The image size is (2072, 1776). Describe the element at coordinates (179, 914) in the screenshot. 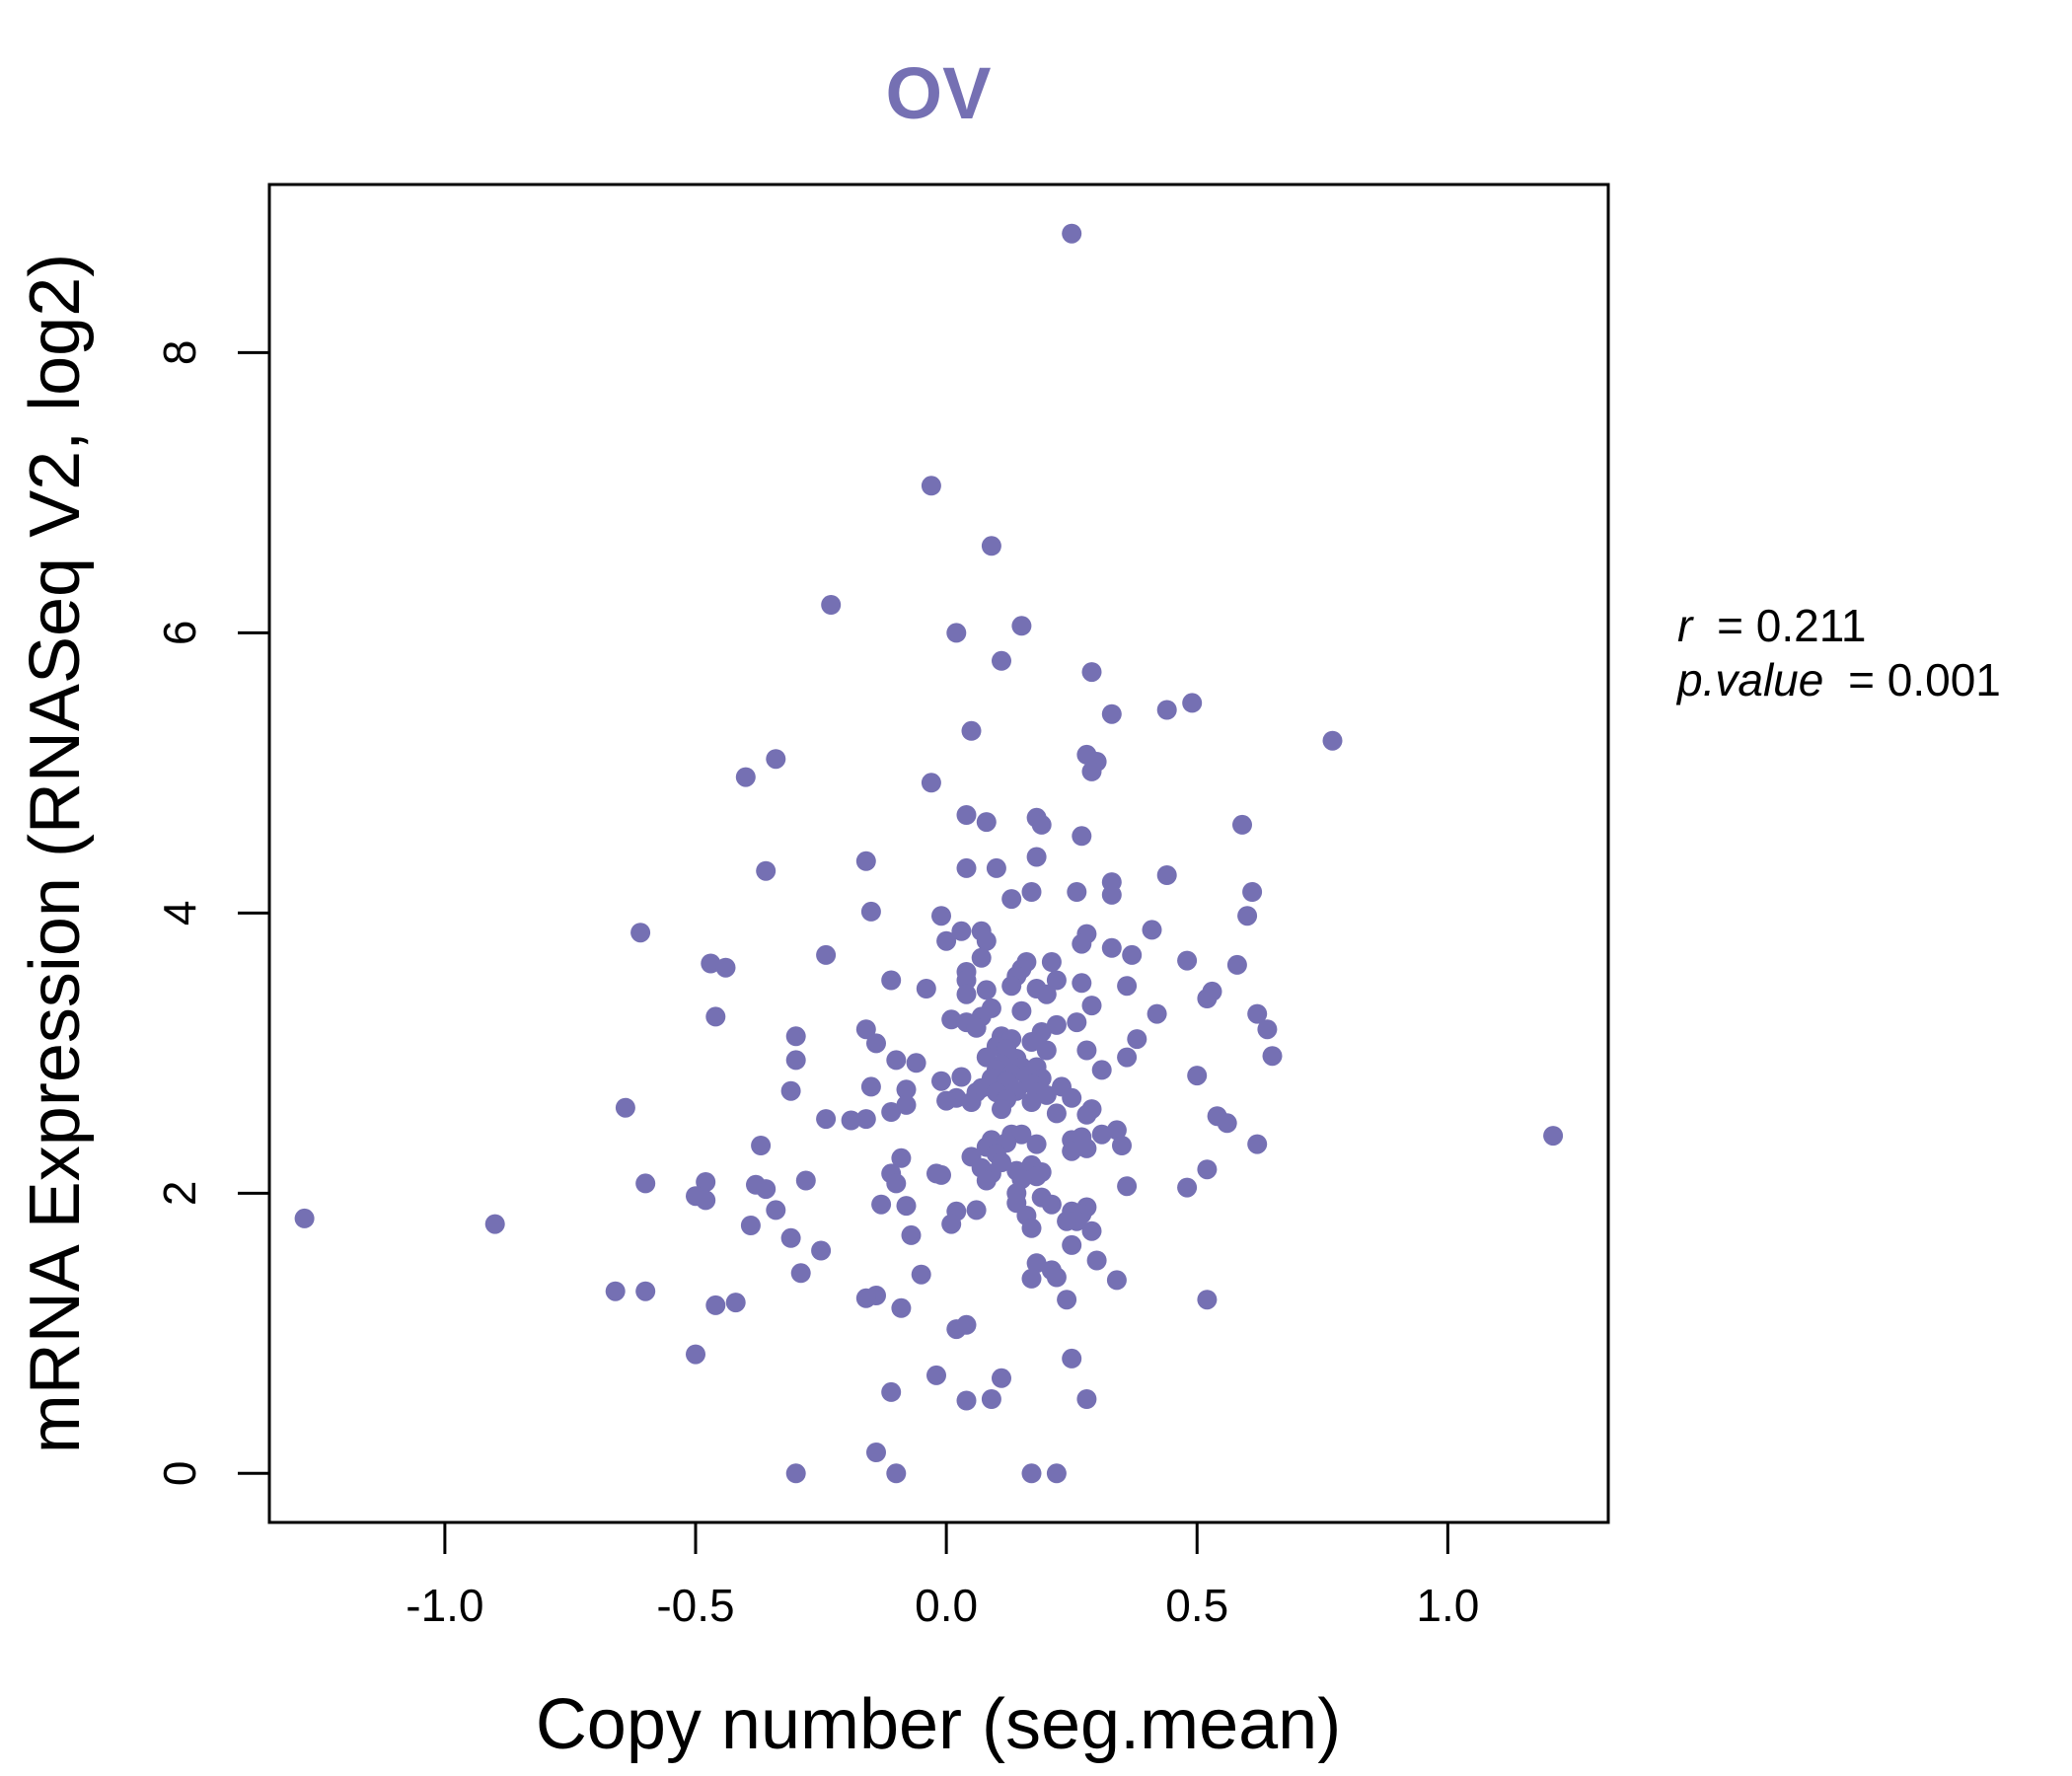

I see `y-tick-label: 4` at that location.